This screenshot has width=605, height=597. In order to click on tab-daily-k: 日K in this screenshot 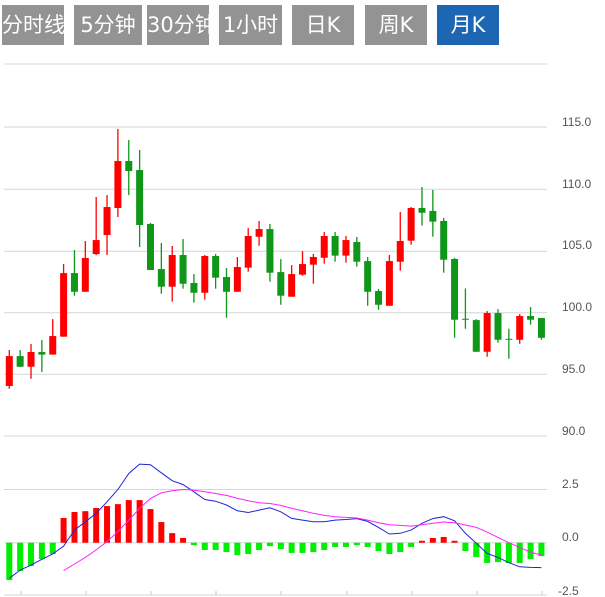, I will do `click(323, 25)`.